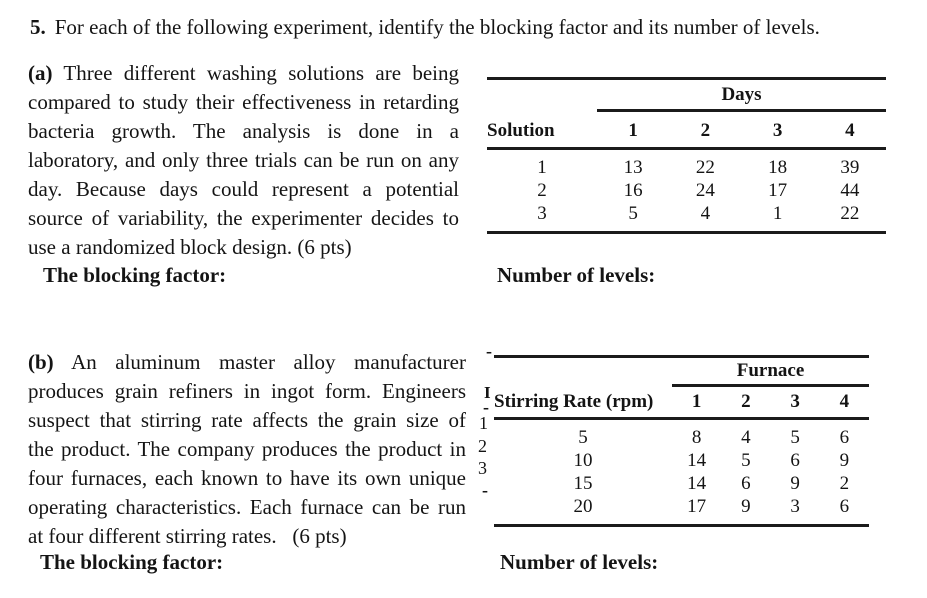 This screenshot has width=927, height=598. Describe the element at coordinates (705, 190) in the screenshot. I see `value-cell: 24` at that location.